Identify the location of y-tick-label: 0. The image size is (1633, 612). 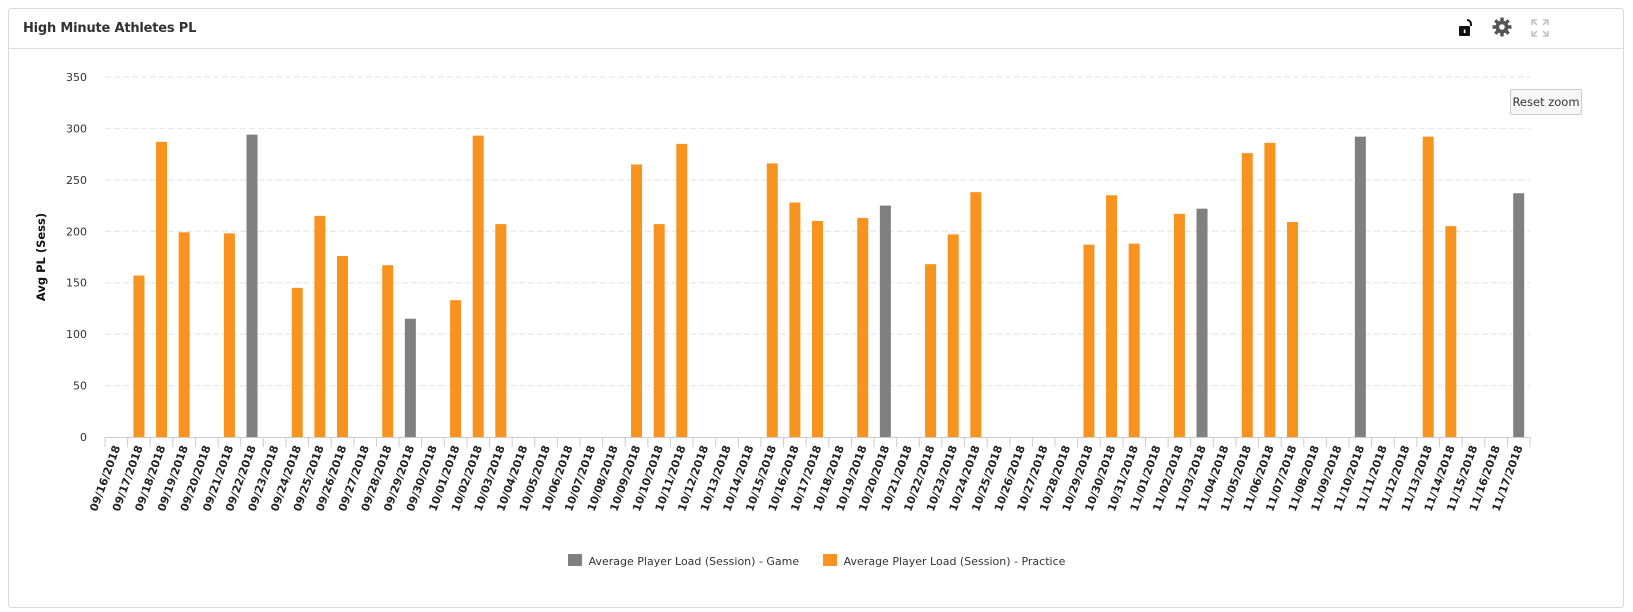
(83, 437).